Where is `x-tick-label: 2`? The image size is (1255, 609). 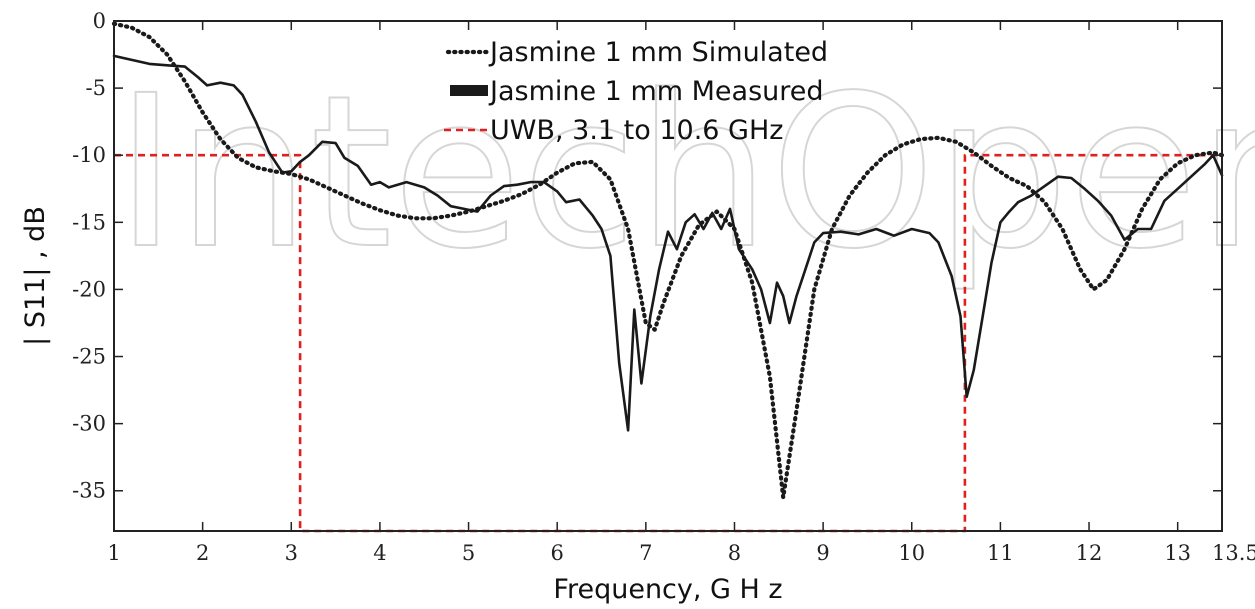 x-tick-label: 2 is located at coordinates (202, 553).